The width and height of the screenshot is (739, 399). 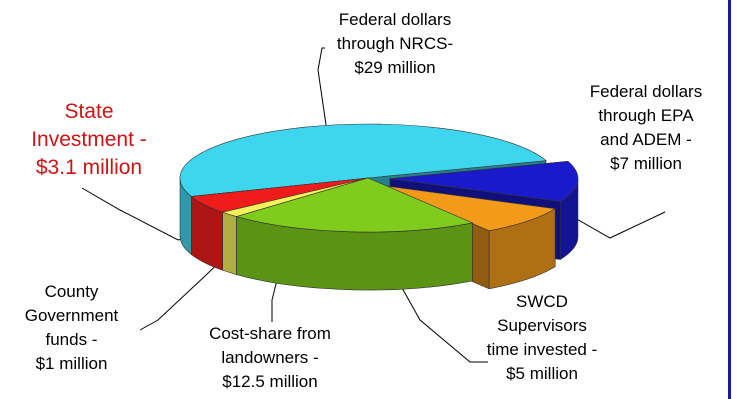 I want to click on label-federal-epa-line: through EPA, so click(x=646, y=115).